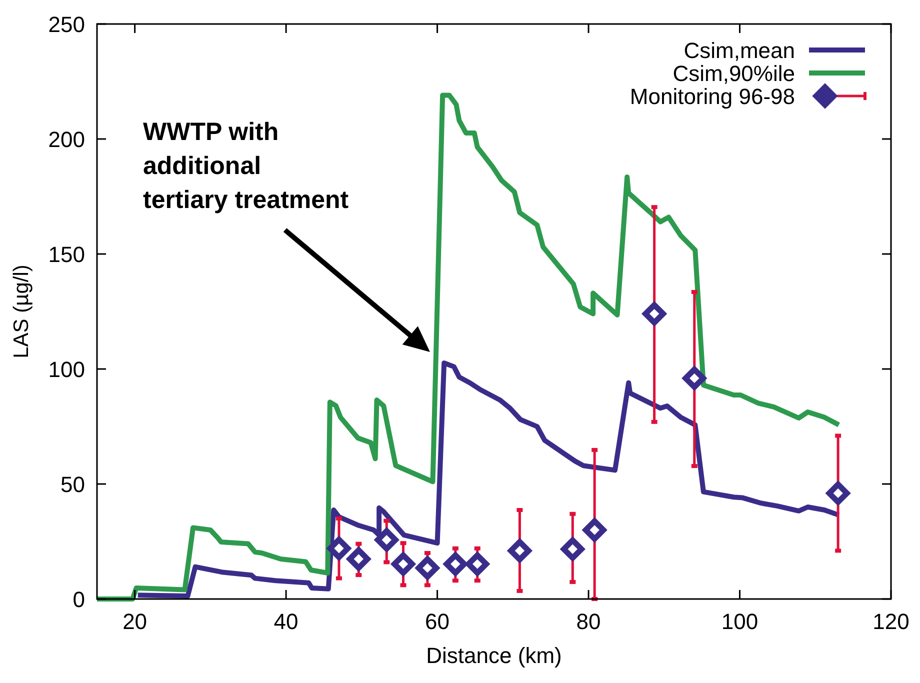 The image size is (920, 683). What do you see at coordinates (739, 621) in the screenshot?
I see `x-tick-label: 100` at bounding box center [739, 621].